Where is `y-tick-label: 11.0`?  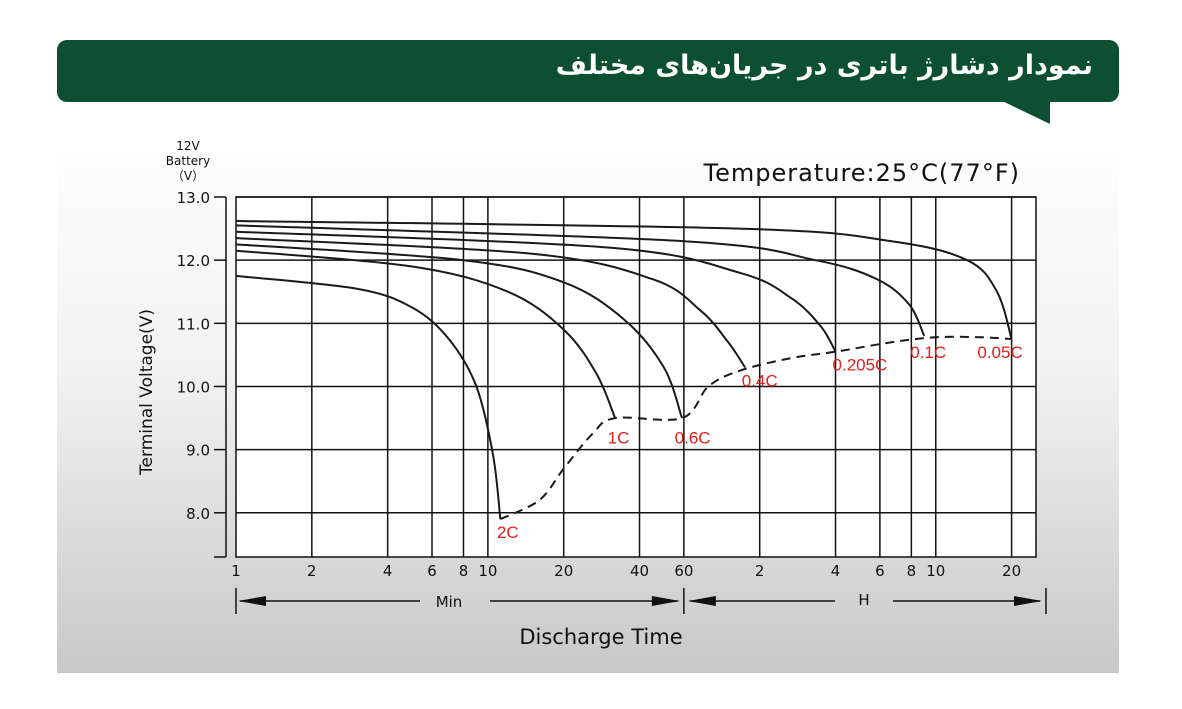 y-tick-label: 11.0 is located at coordinates (193, 324).